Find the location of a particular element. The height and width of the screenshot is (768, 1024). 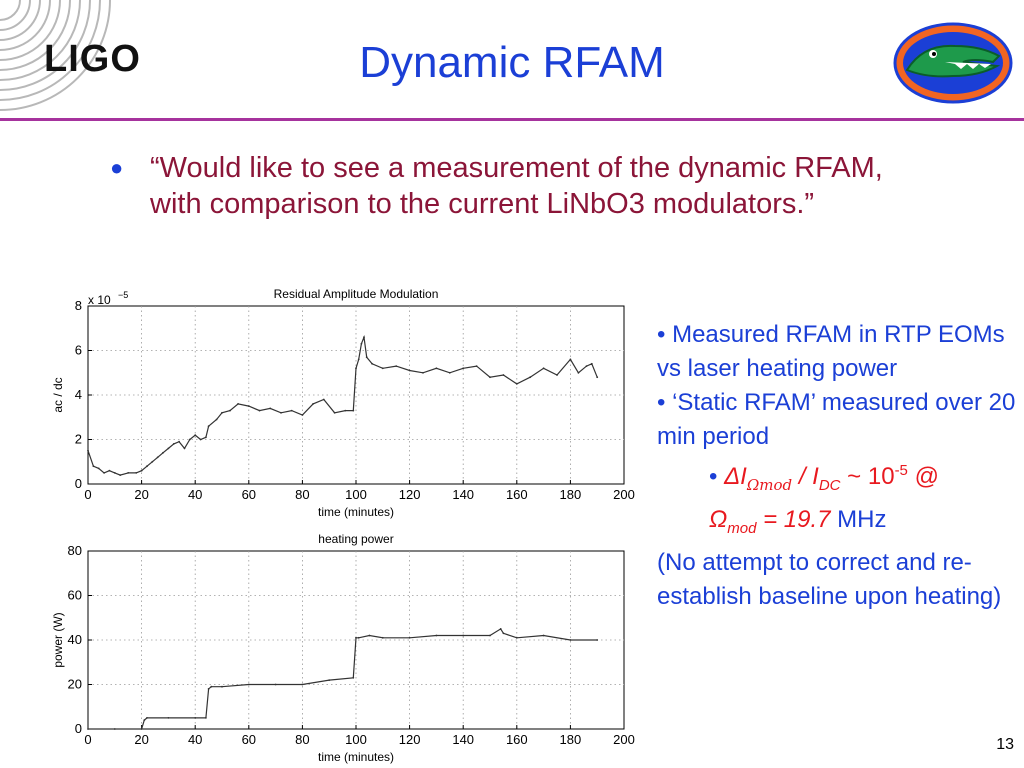

x-tick-label: 180 is located at coordinates (571, 739).